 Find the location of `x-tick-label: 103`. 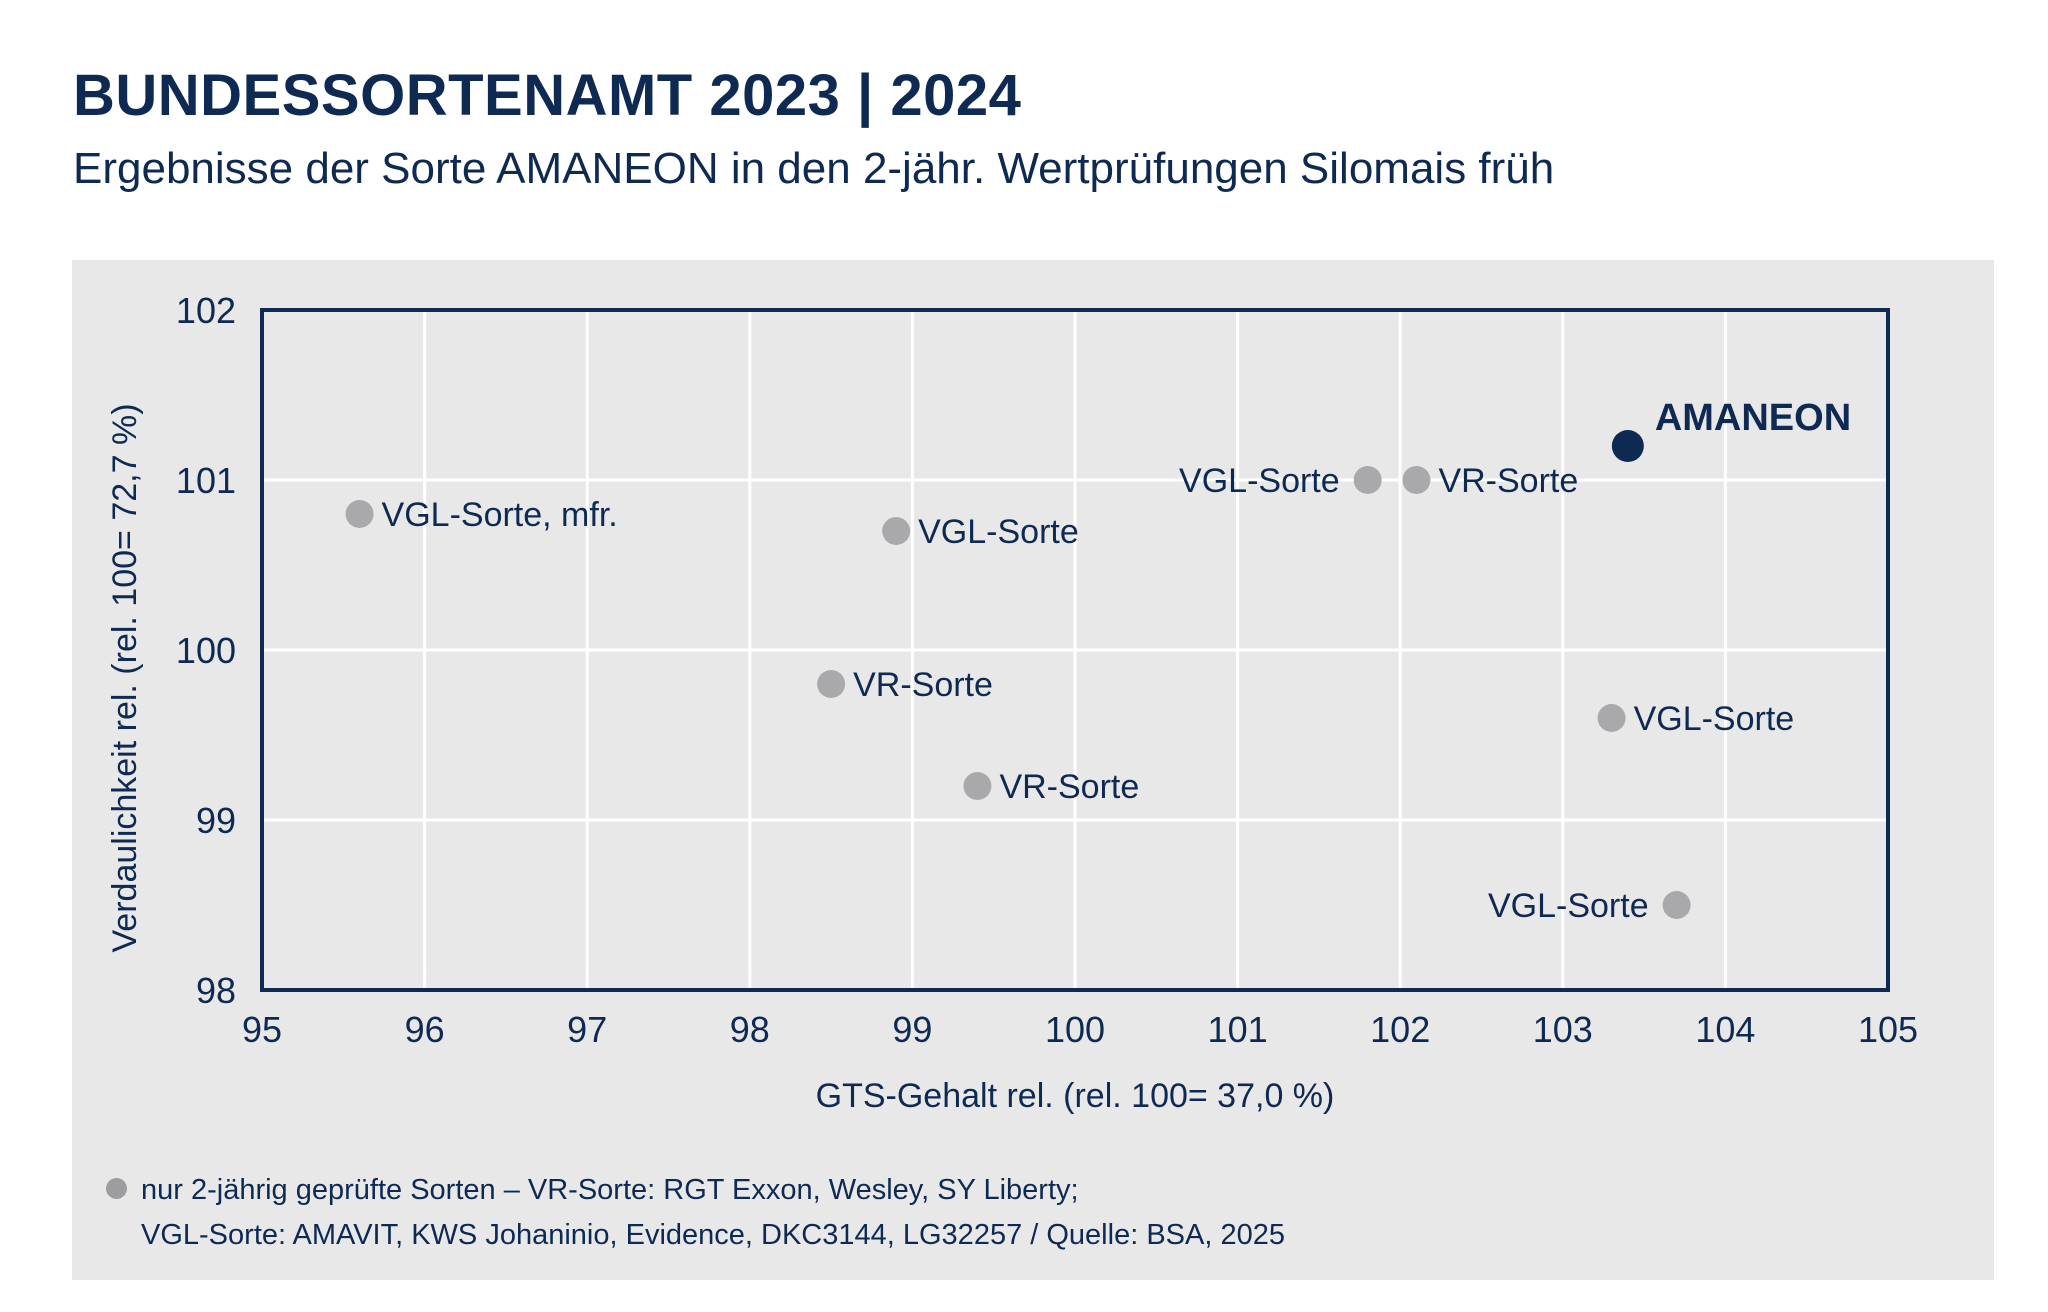

x-tick-label: 103 is located at coordinates (1563, 1029).